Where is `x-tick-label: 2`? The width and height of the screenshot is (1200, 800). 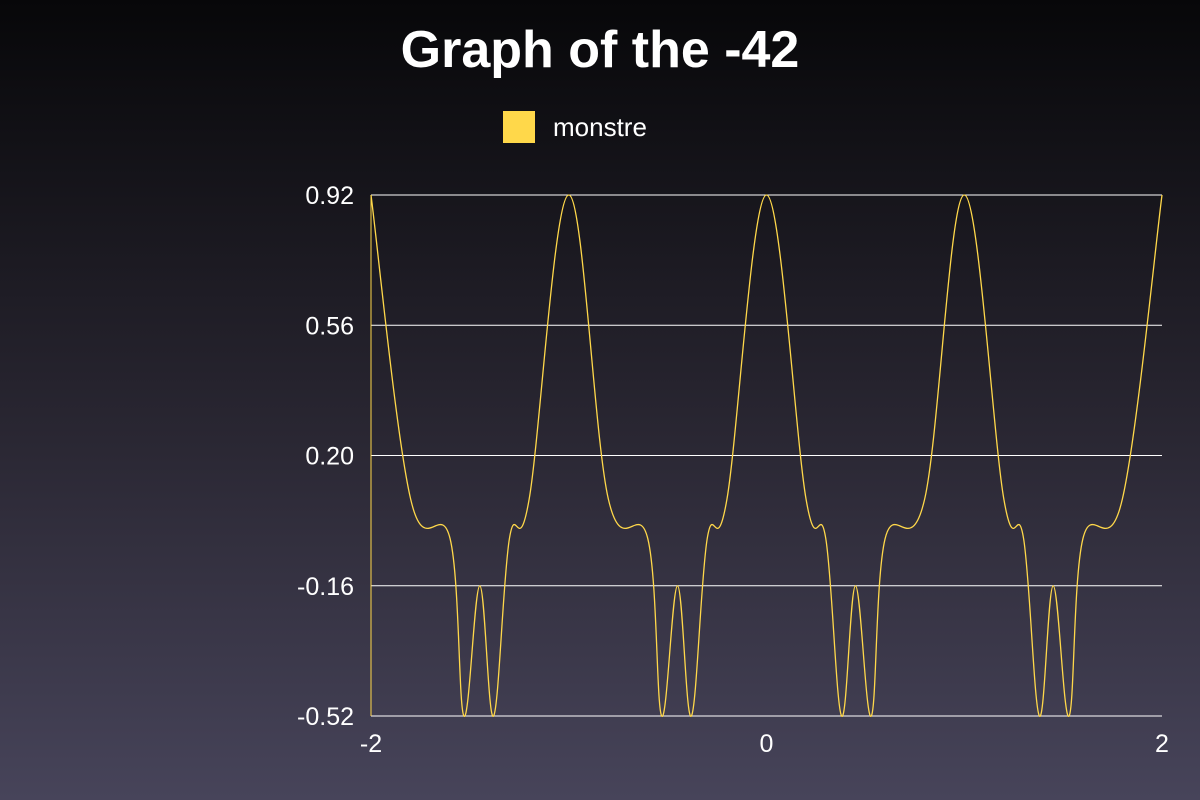
x-tick-label: 2 is located at coordinates (1162, 744).